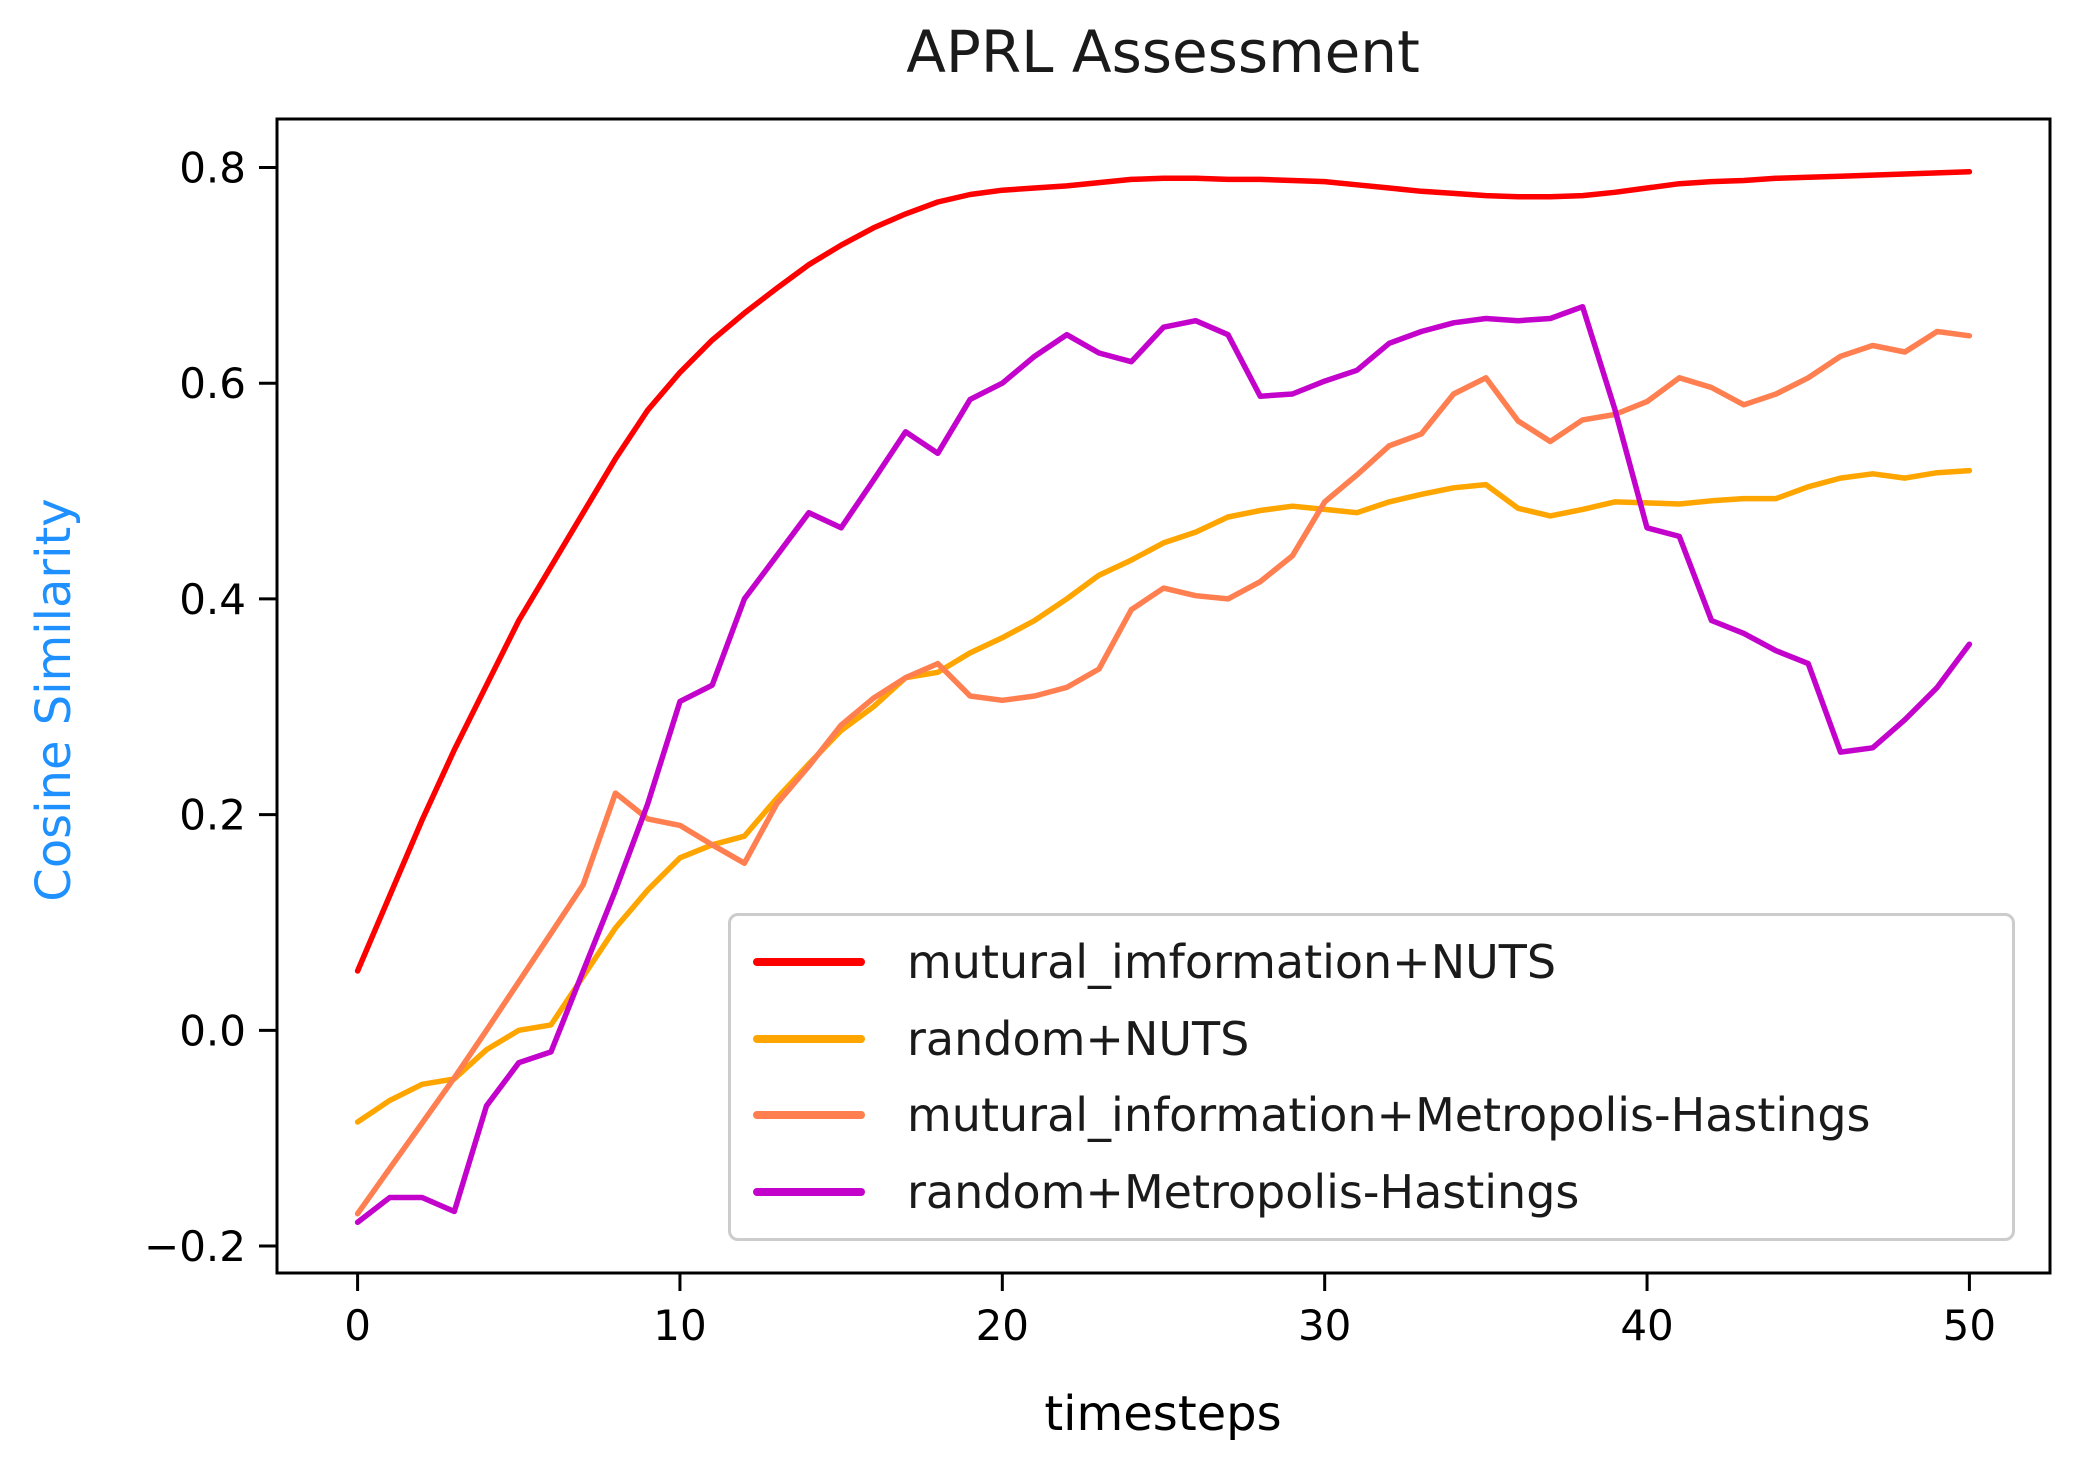 The width and height of the screenshot is (2082, 1472). What do you see at coordinates (195, 1246) in the screenshot?
I see `y-tick-label: −0.2` at bounding box center [195, 1246].